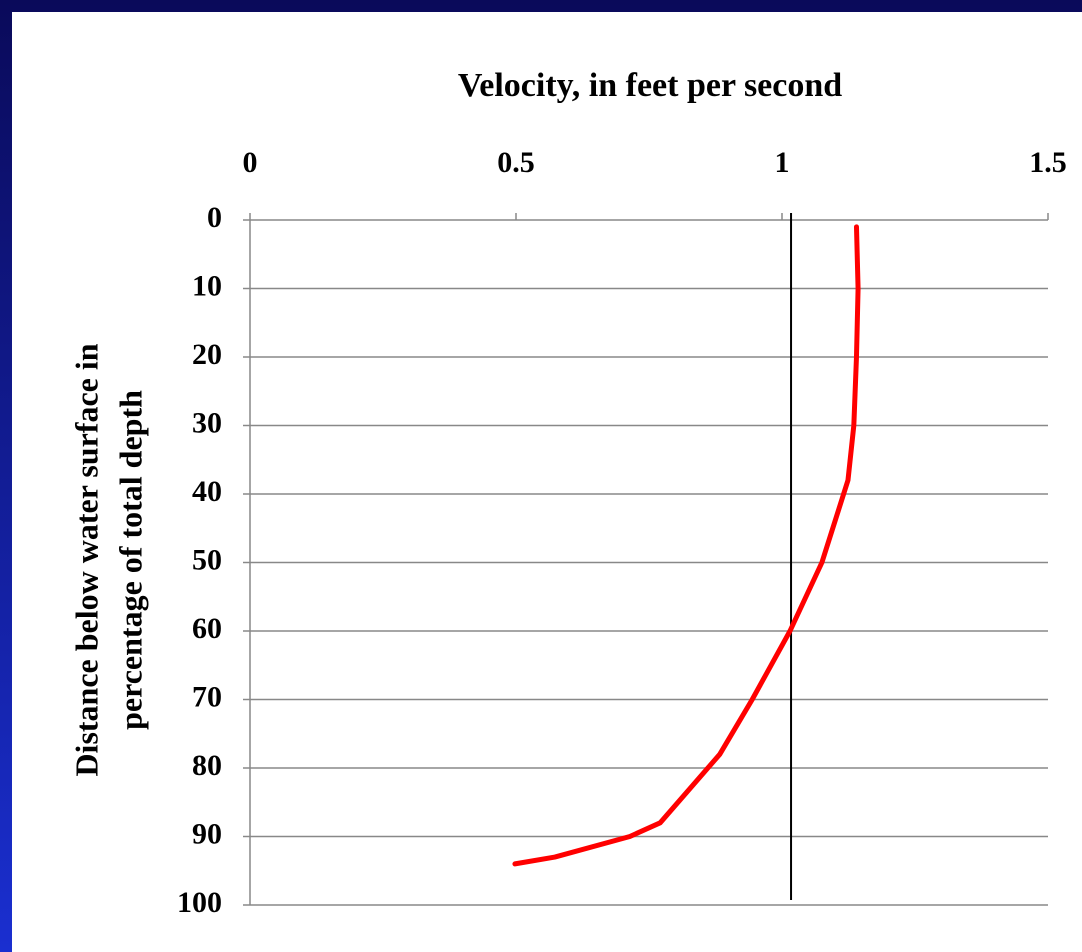 The image size is (1082, 952). I want to click on y-tick-label: 80, so click(207, 765).